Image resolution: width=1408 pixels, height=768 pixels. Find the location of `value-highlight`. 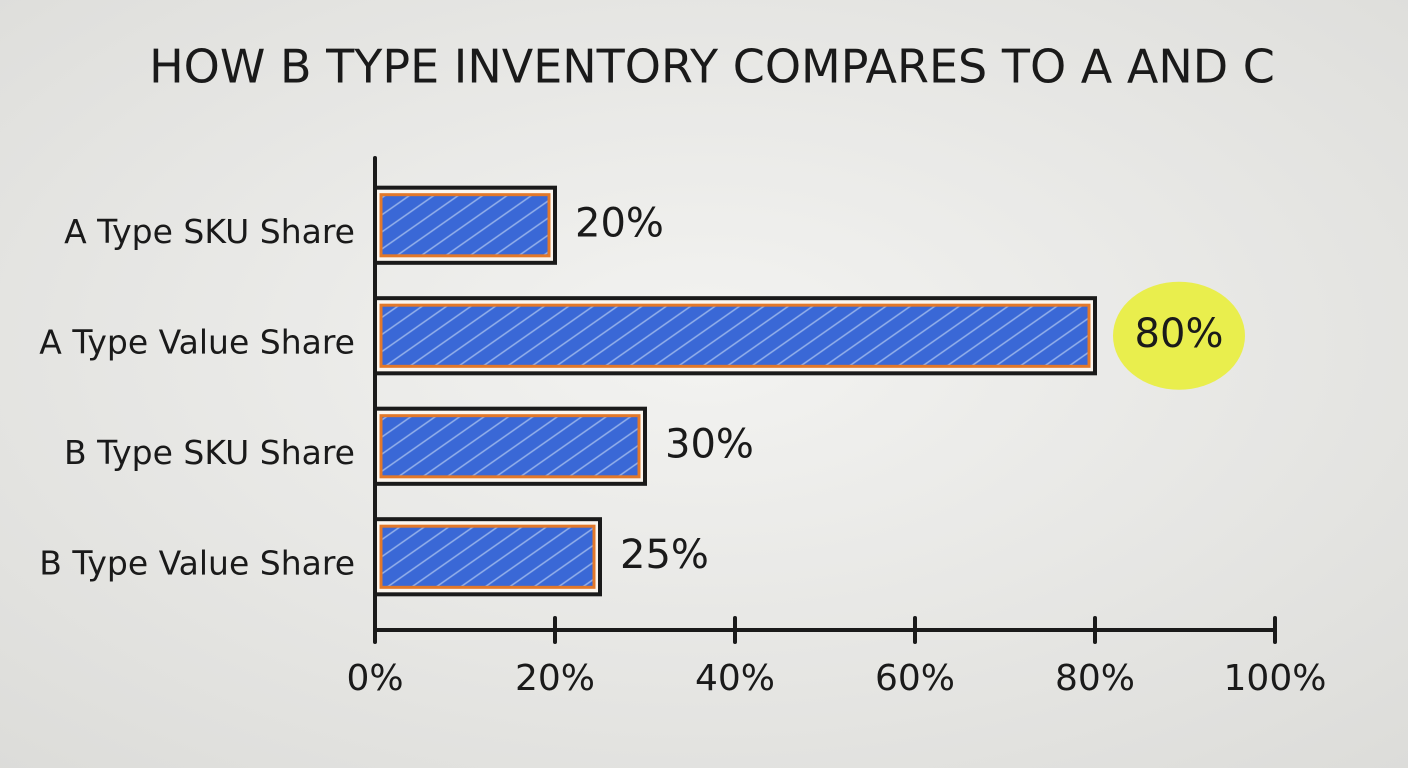

value-highlight is located at coordinates (1179, 335).